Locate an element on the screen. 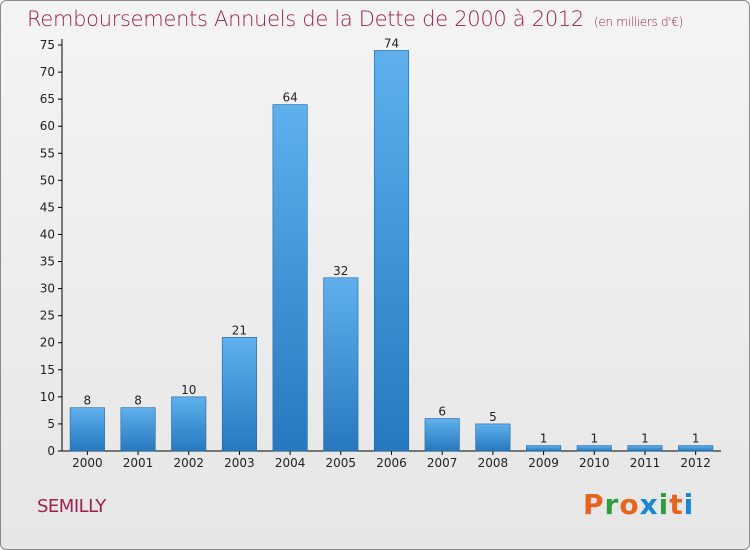  bar-value-label: 10 is located at coordinates (188, 390).